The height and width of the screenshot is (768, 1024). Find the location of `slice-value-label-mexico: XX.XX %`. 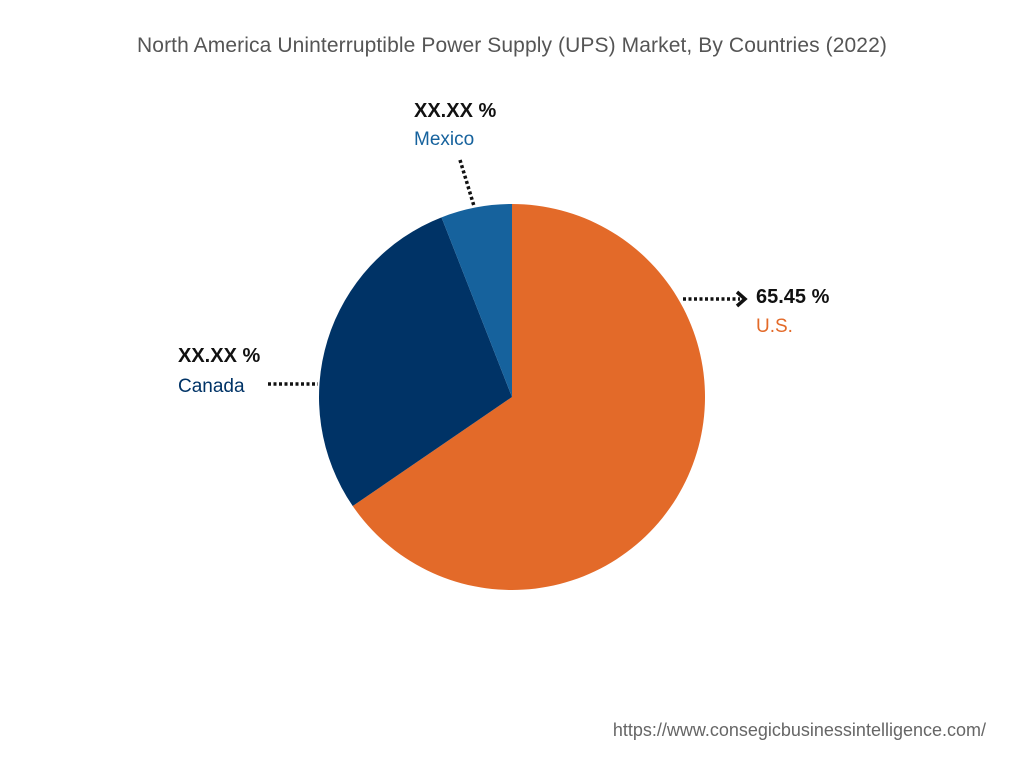

slice-value-label-mexico: XX.XX % is located at coordinates (455, 111).